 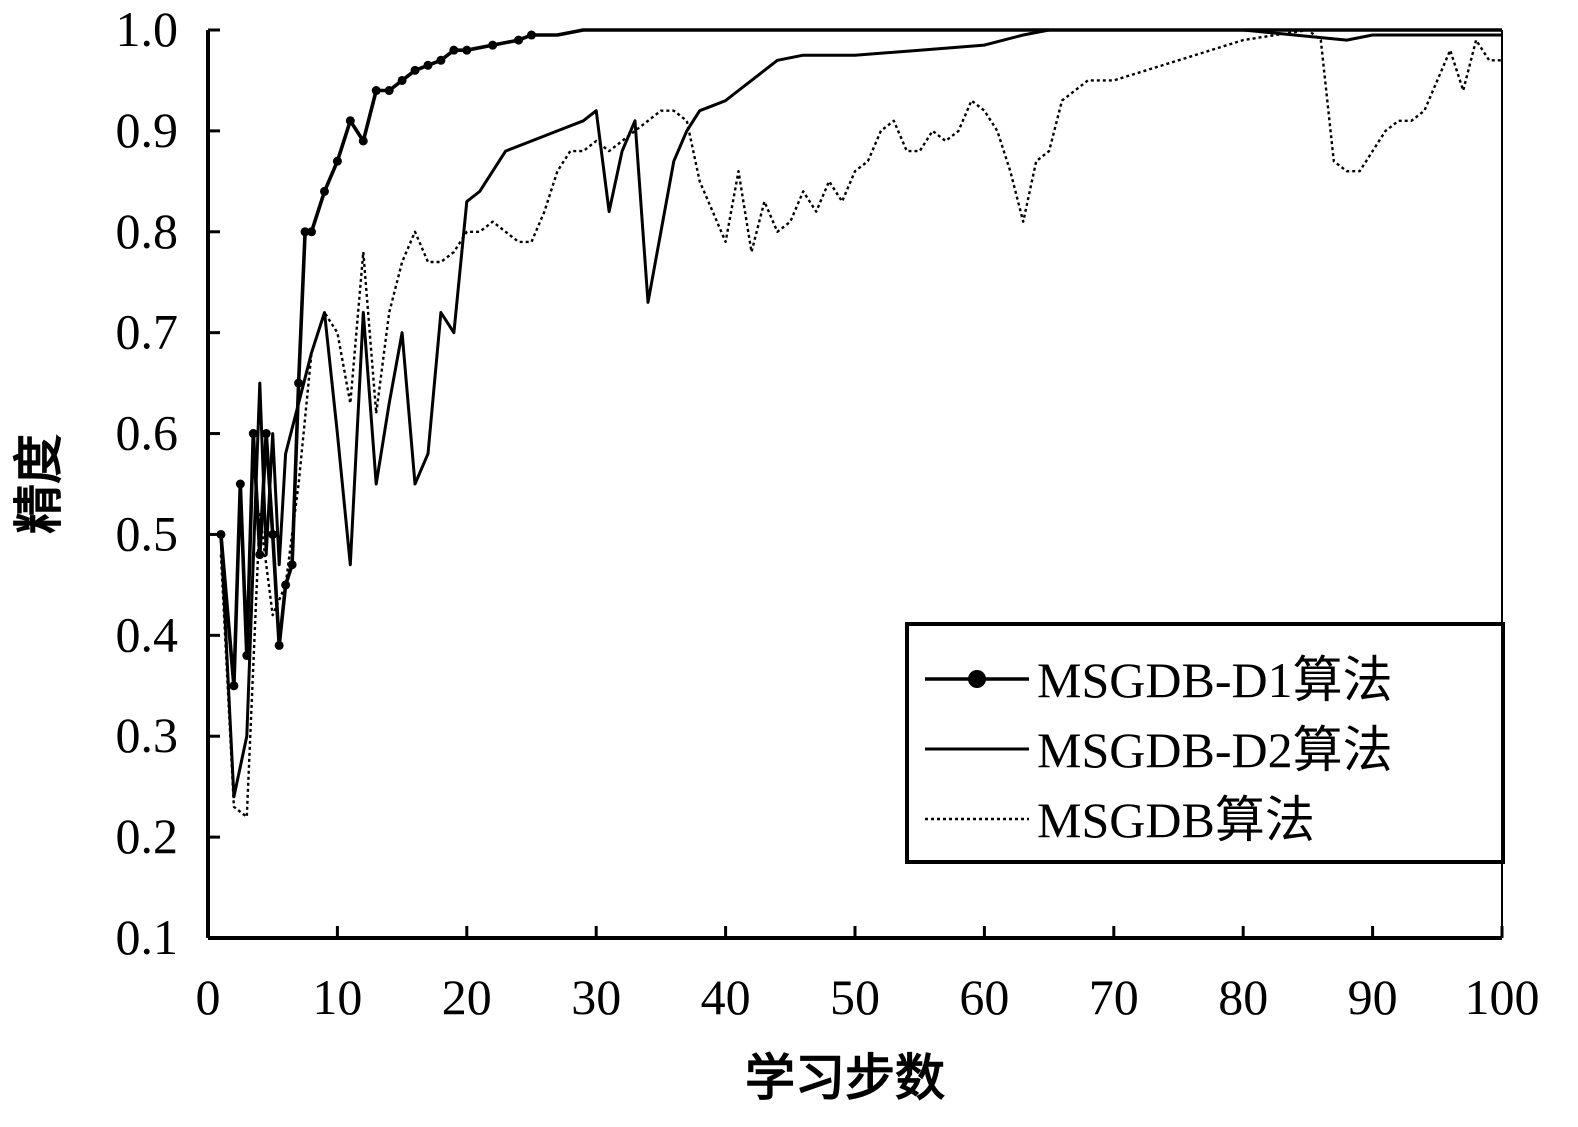 I want to click on x-tick-label: 100, so click(x=1502, y=997).